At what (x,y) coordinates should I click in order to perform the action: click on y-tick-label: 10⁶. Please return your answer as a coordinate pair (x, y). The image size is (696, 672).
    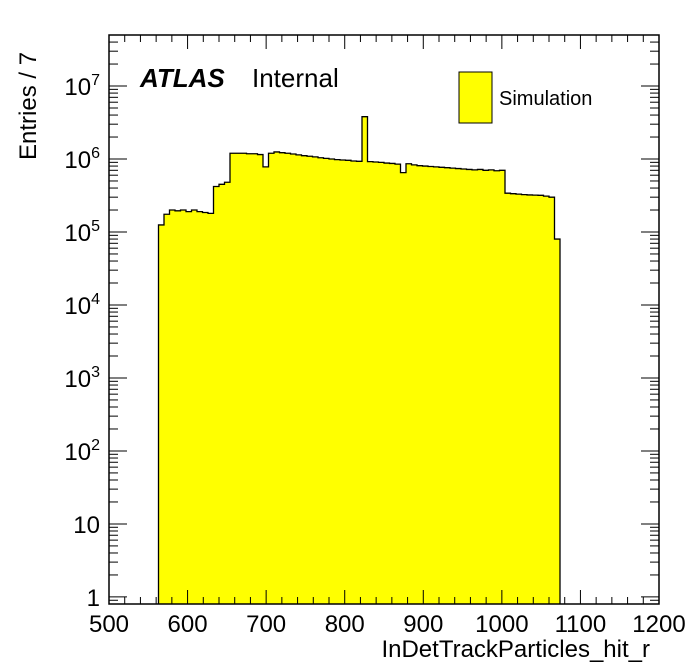
    Looking at the image, I should click on (82, 159).